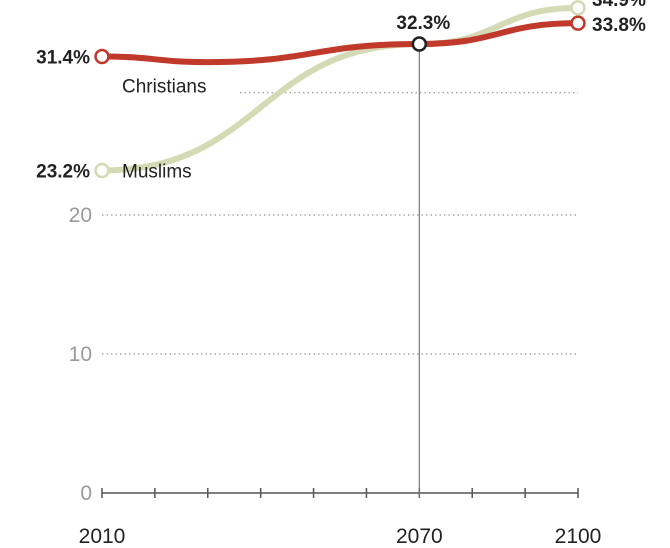  What do you see at coordinates (419, 44) in the screenshot?
I see `point-crossover-2070` at bounding box center [419, 44].